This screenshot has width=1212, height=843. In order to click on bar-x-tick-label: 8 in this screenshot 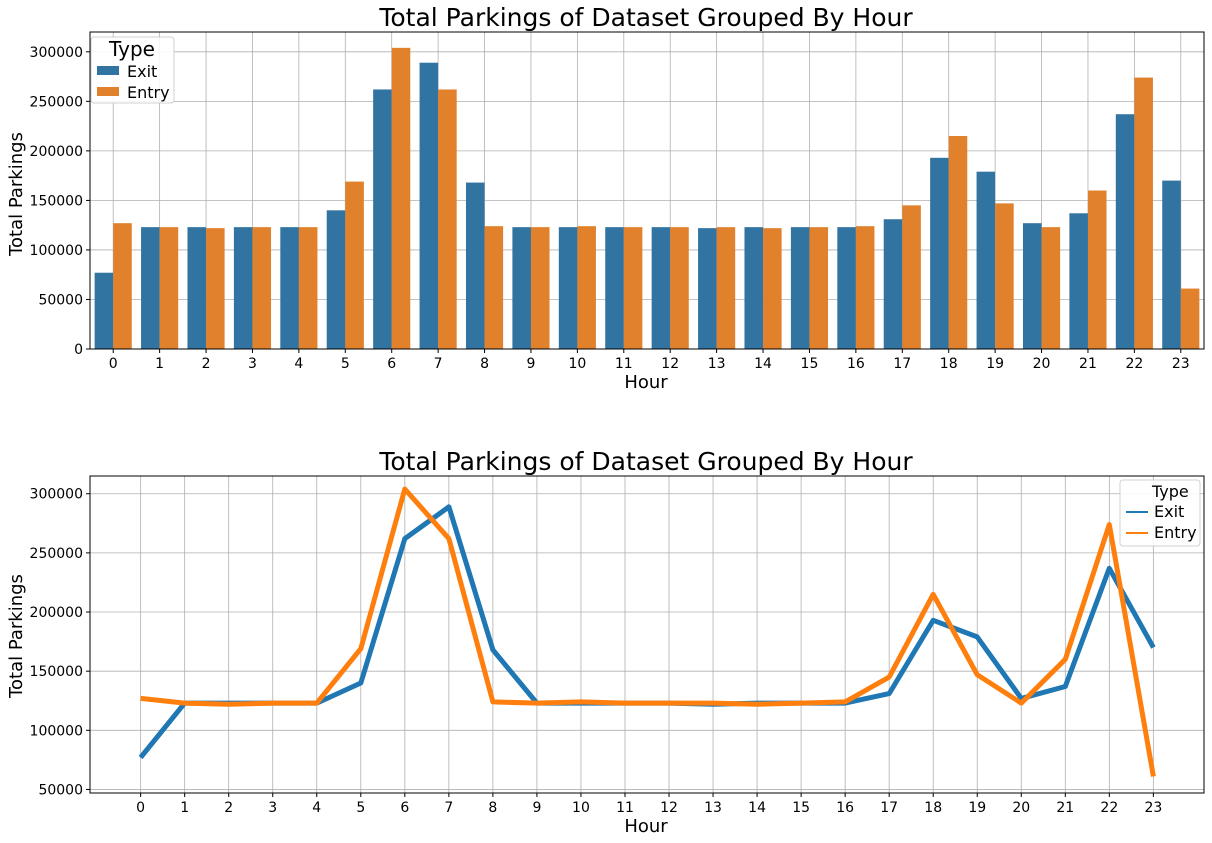, I will do `click(484, 364)`.